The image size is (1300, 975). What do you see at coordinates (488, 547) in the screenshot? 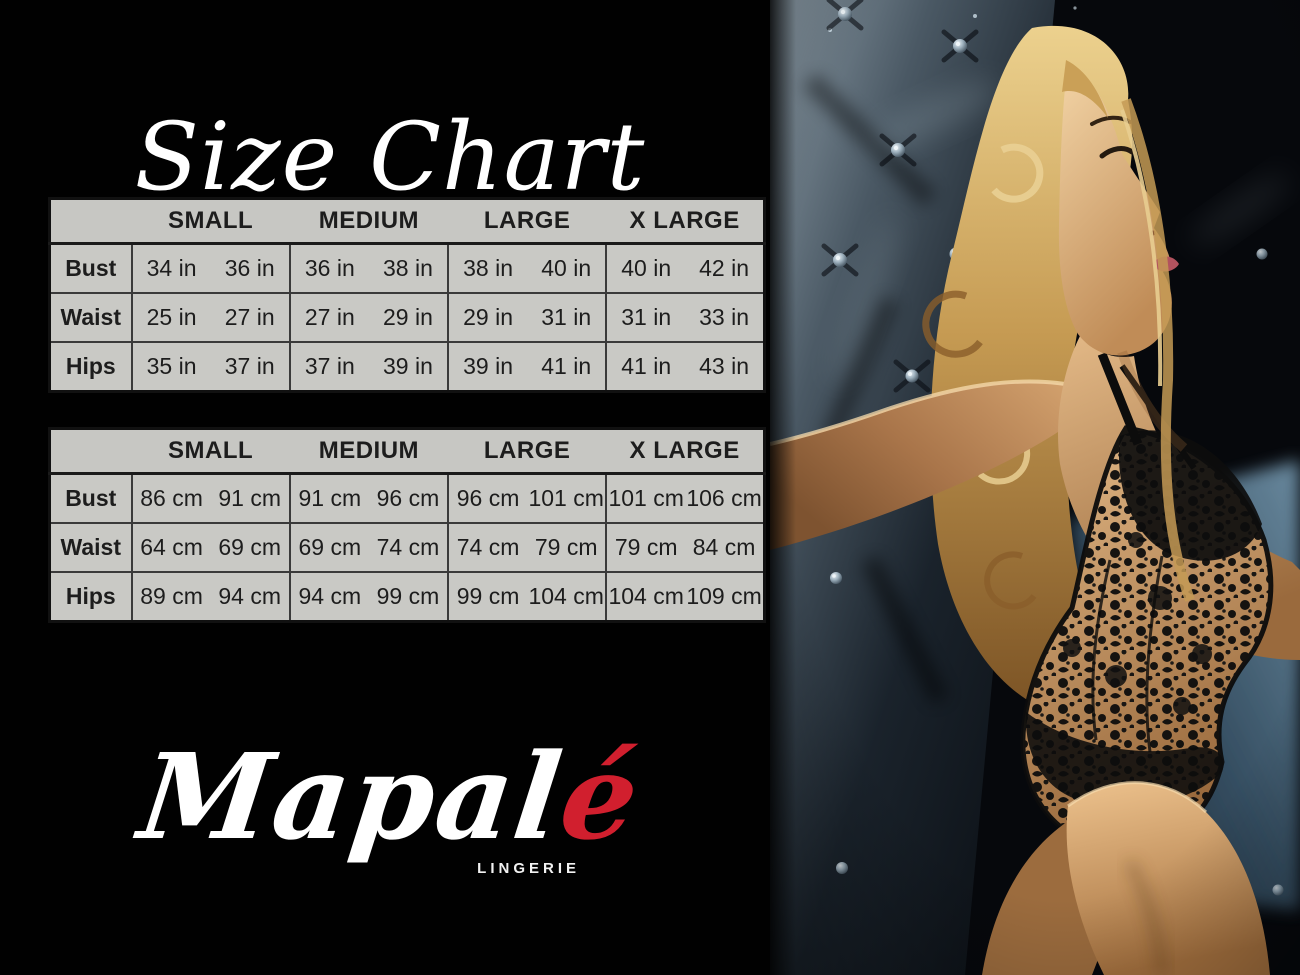
I see `size-value-low: 74 cm` at bounding box center [488, 547].